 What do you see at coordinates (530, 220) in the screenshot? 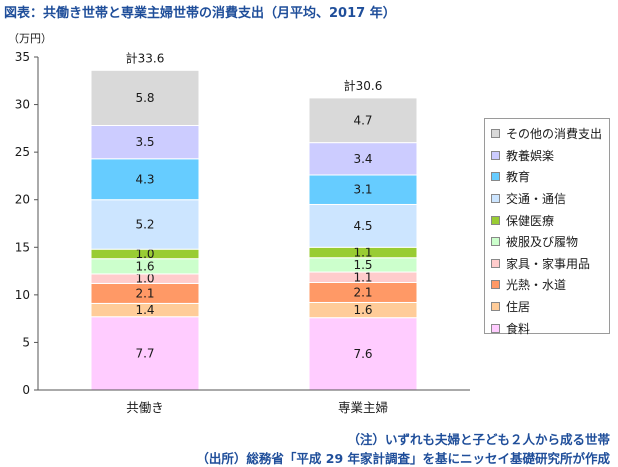
I see `legend-label: 保健医療` at bounding box center [530, 220].